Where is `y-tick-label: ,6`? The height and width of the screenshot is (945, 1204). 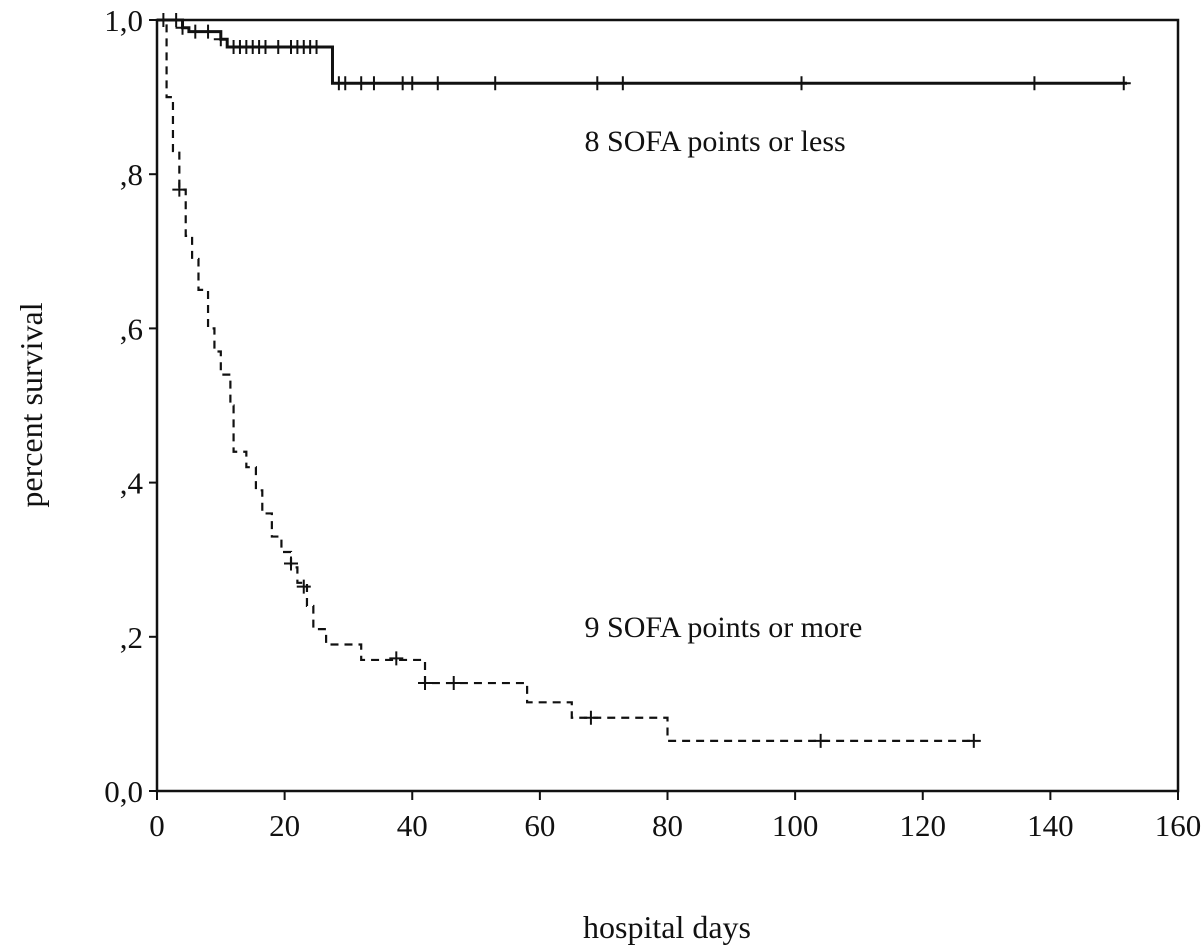 y-tick-label: ,6 is located at coordinates (131, 328).